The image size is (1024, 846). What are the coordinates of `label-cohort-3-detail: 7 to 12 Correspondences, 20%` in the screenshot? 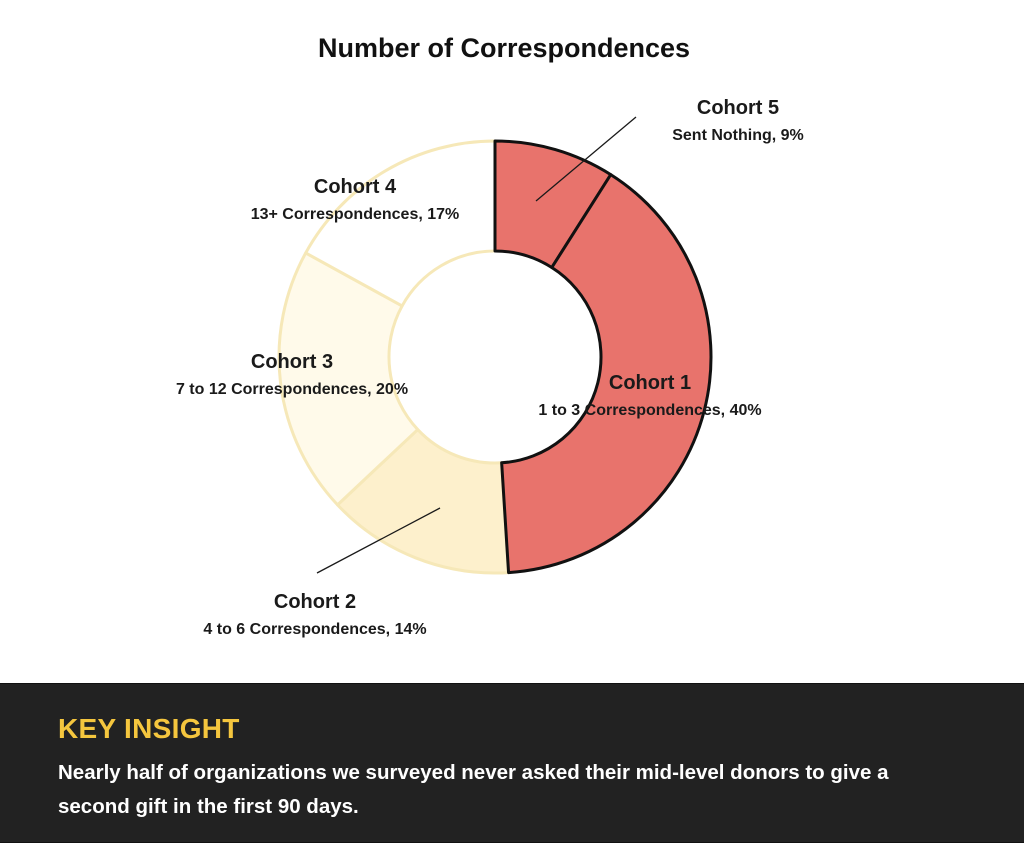 It's located at (292, 389).